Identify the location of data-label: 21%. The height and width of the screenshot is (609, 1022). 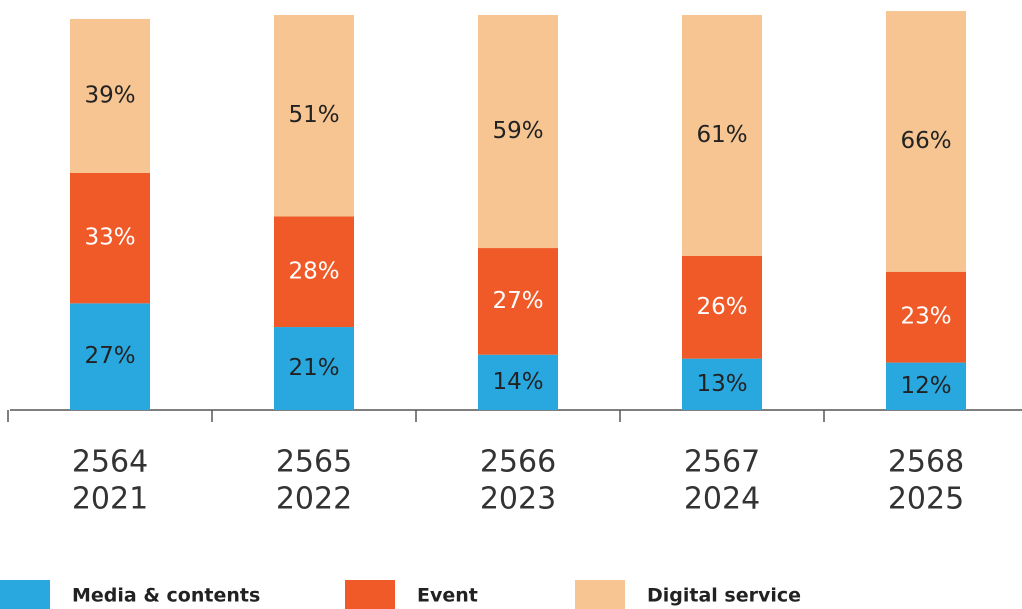
(313, 368).